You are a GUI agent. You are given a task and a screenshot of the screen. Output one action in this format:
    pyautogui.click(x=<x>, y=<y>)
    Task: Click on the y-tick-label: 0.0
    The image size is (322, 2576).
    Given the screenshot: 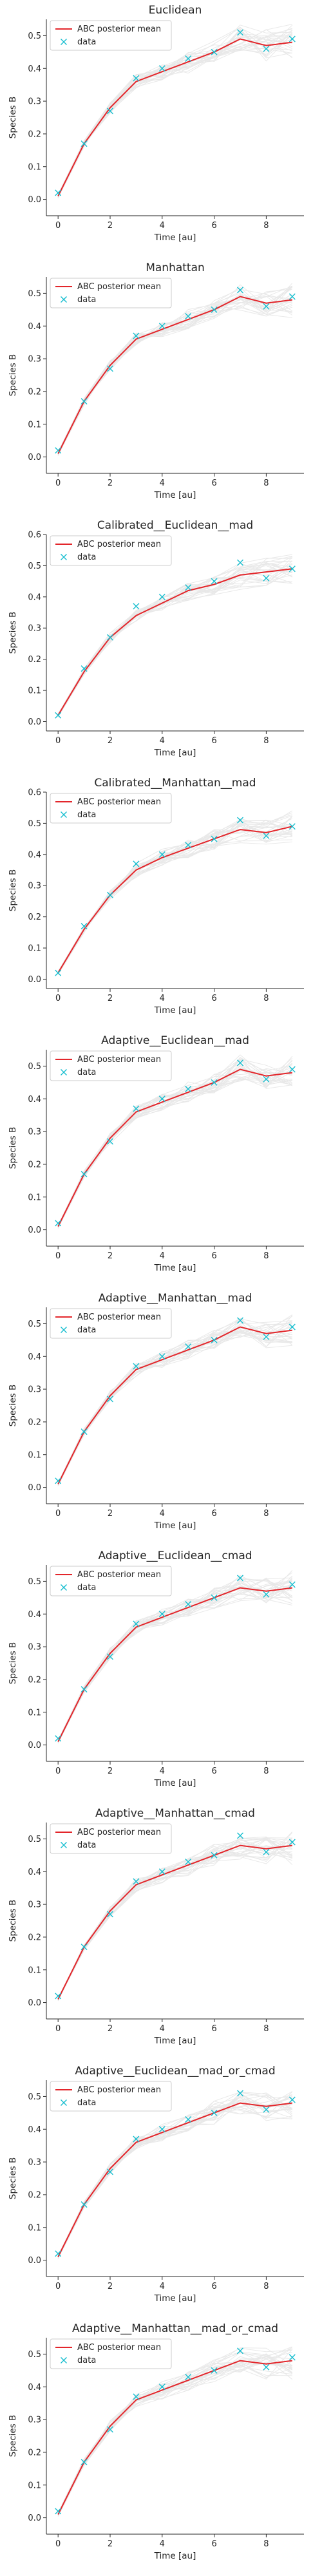 What is the action you would take?
    pyautogui.click(x=34, y=1230)
    